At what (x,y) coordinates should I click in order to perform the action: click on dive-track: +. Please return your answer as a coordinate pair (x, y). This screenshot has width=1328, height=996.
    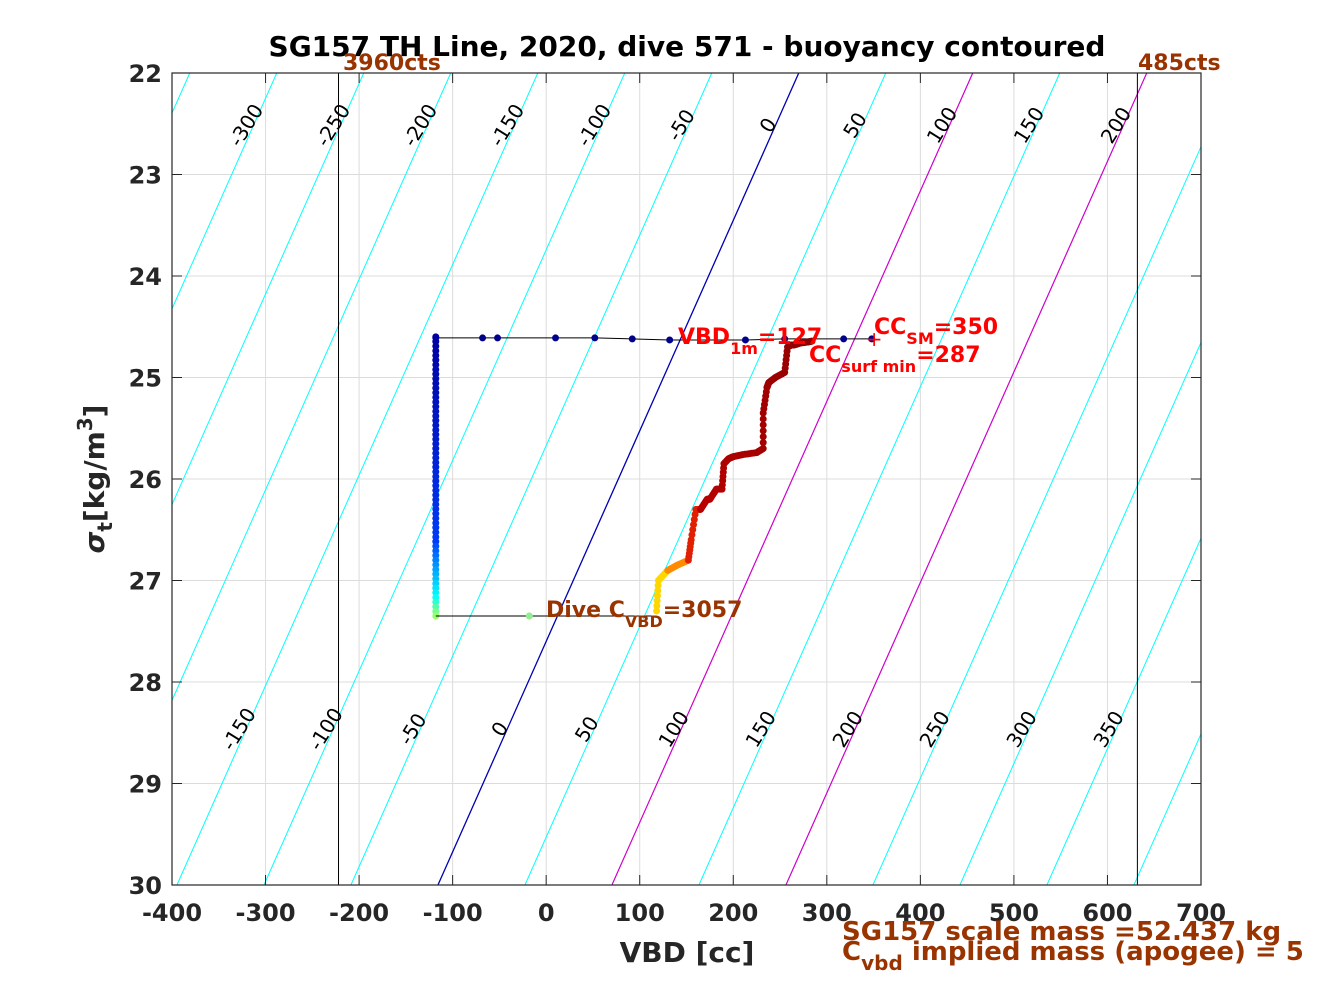
    Looking at the image, I should click on (657, 473).